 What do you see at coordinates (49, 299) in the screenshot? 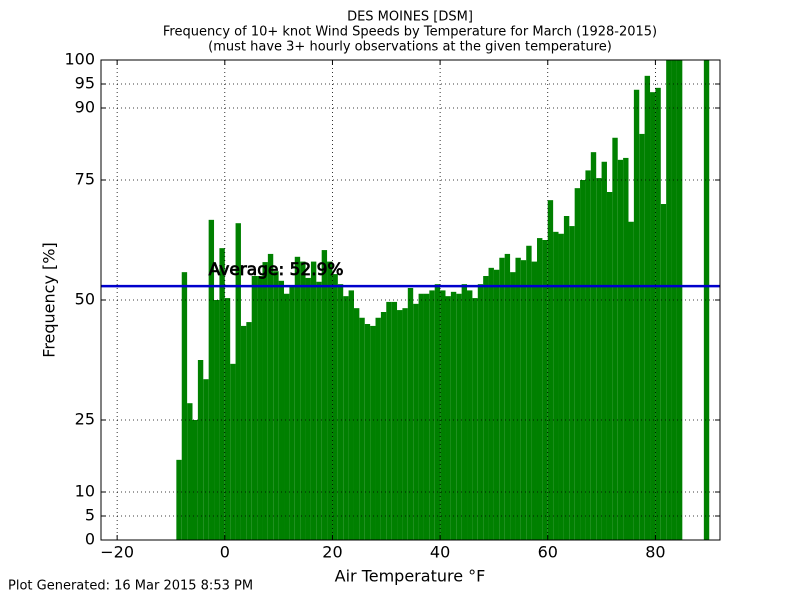
I see `y-axis-label: Frequency [%]` at bounding box center [49, 299].